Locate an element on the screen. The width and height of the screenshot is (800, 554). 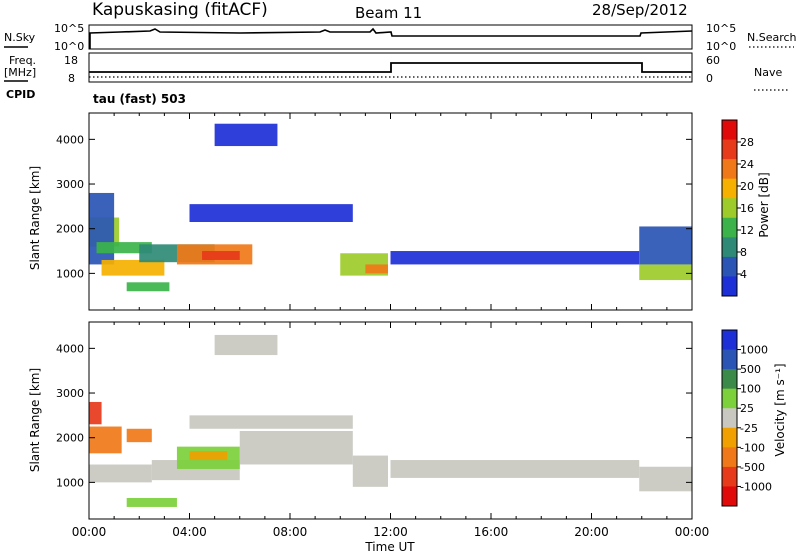
x-tick-label: 16:00 is located at coordinates (491, 532).